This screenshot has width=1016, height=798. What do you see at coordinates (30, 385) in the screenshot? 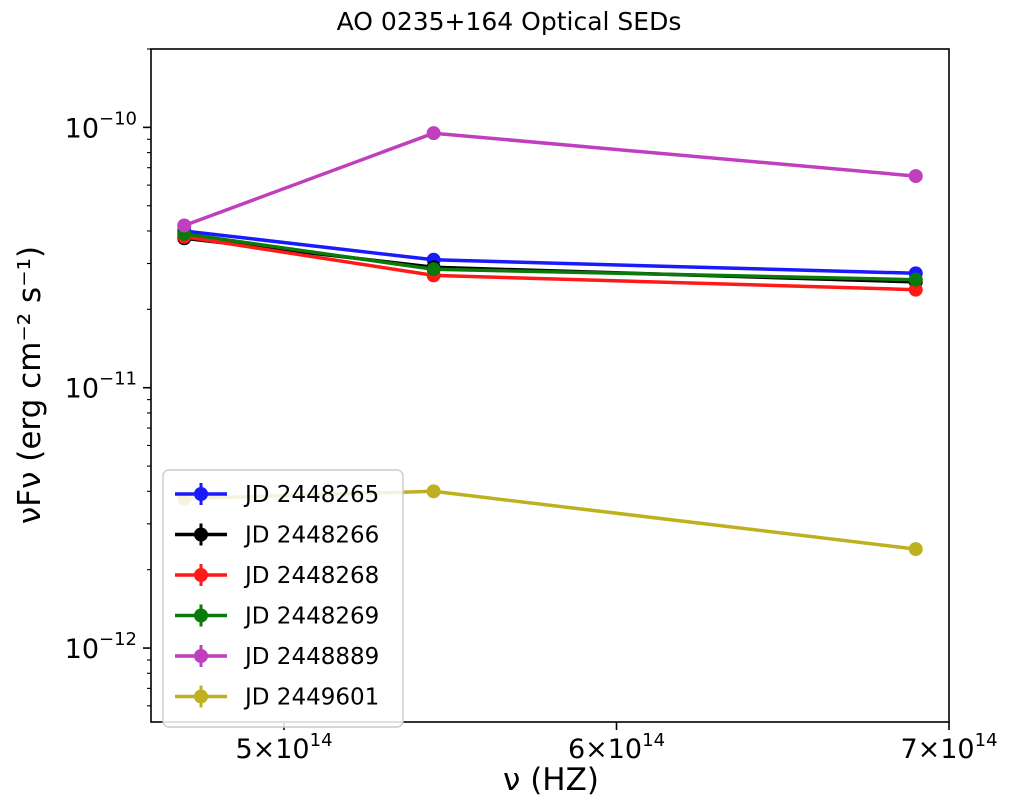
I see `y-axis-label: νFν (erg cm⁻² s⁻¹)` at bounding box center [30, 385].